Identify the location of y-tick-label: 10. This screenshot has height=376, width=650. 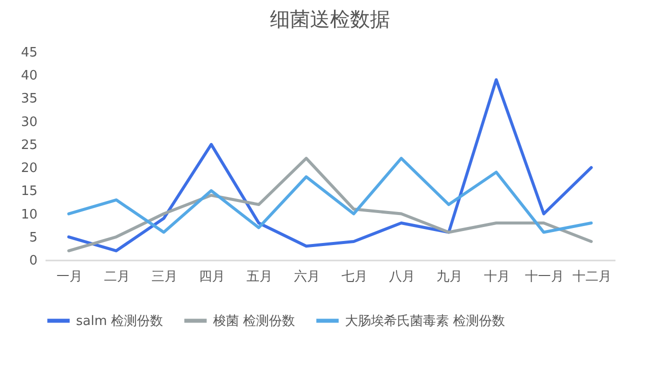
(29, 214).